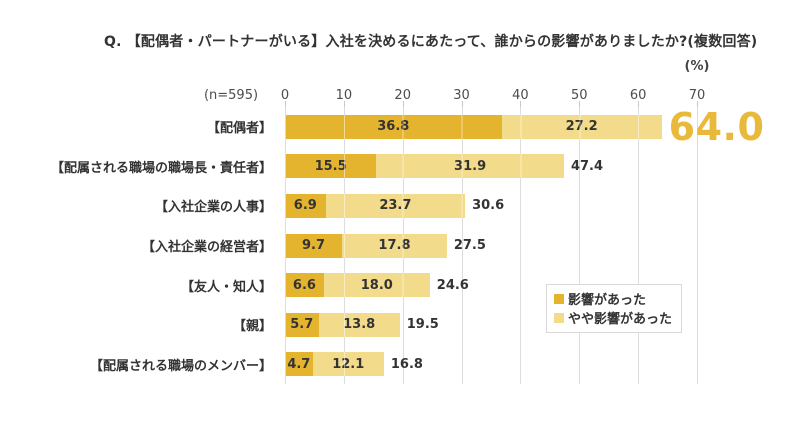  Describe the element at coordinates (402, 95) in the screenshot. I see `x-axis-tick-label: 20` at that location.